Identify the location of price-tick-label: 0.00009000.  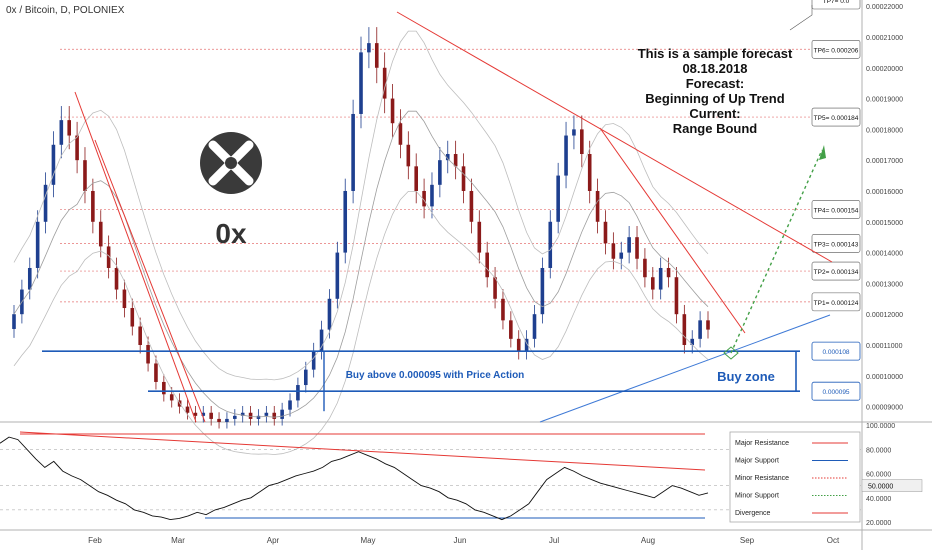
(884, 408).